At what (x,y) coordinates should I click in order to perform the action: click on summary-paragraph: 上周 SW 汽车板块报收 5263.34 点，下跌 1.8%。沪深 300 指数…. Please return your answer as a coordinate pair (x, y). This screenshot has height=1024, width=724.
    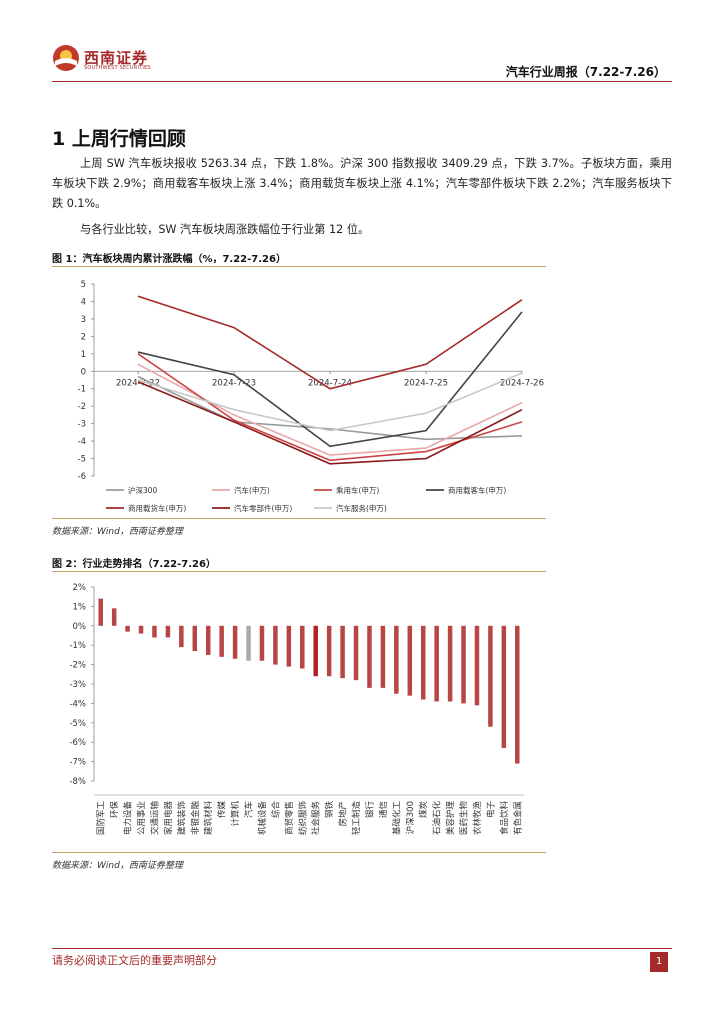
    Looking at the image, I should click on (362, 183).